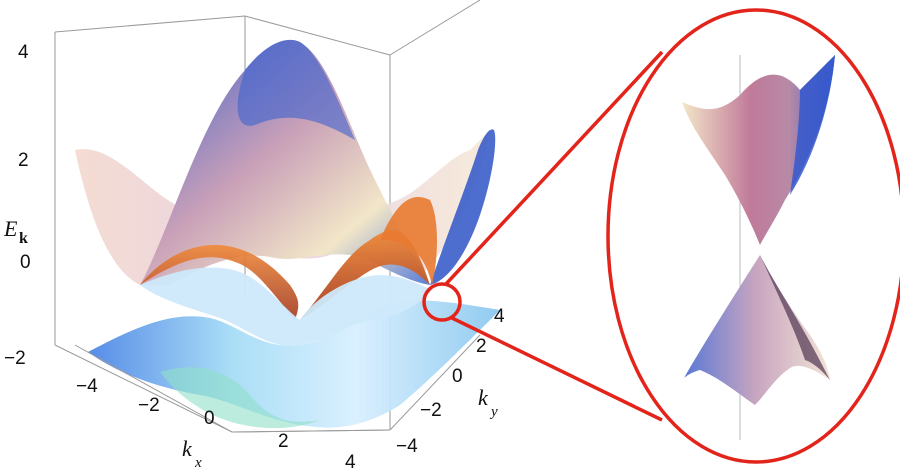 This screenshot has width=900, height=473. I want to click on y-tick-label: −4, so click(407, 446).